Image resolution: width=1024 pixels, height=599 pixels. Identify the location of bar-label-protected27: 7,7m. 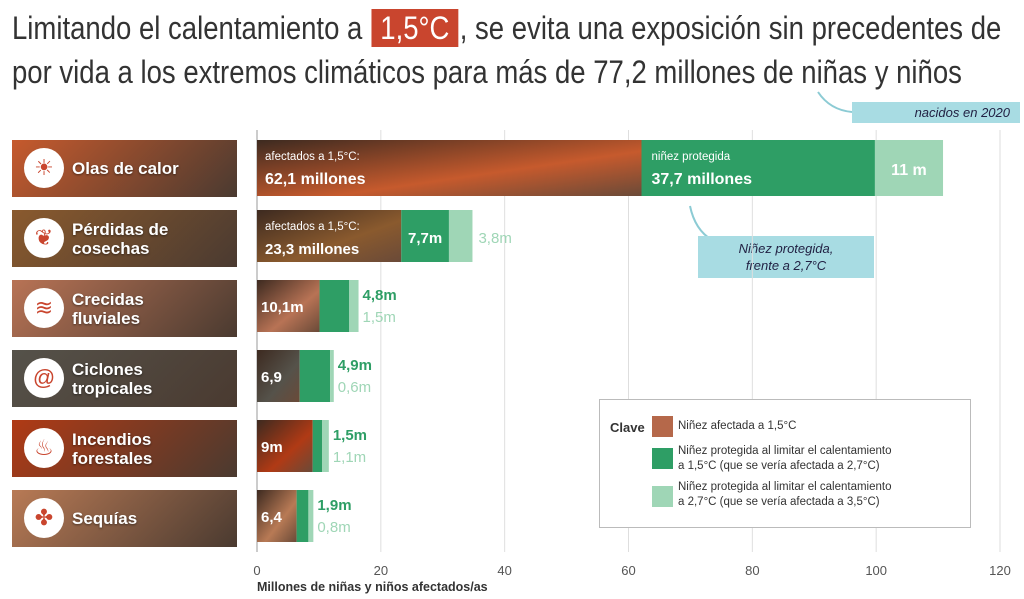
(425, 238).